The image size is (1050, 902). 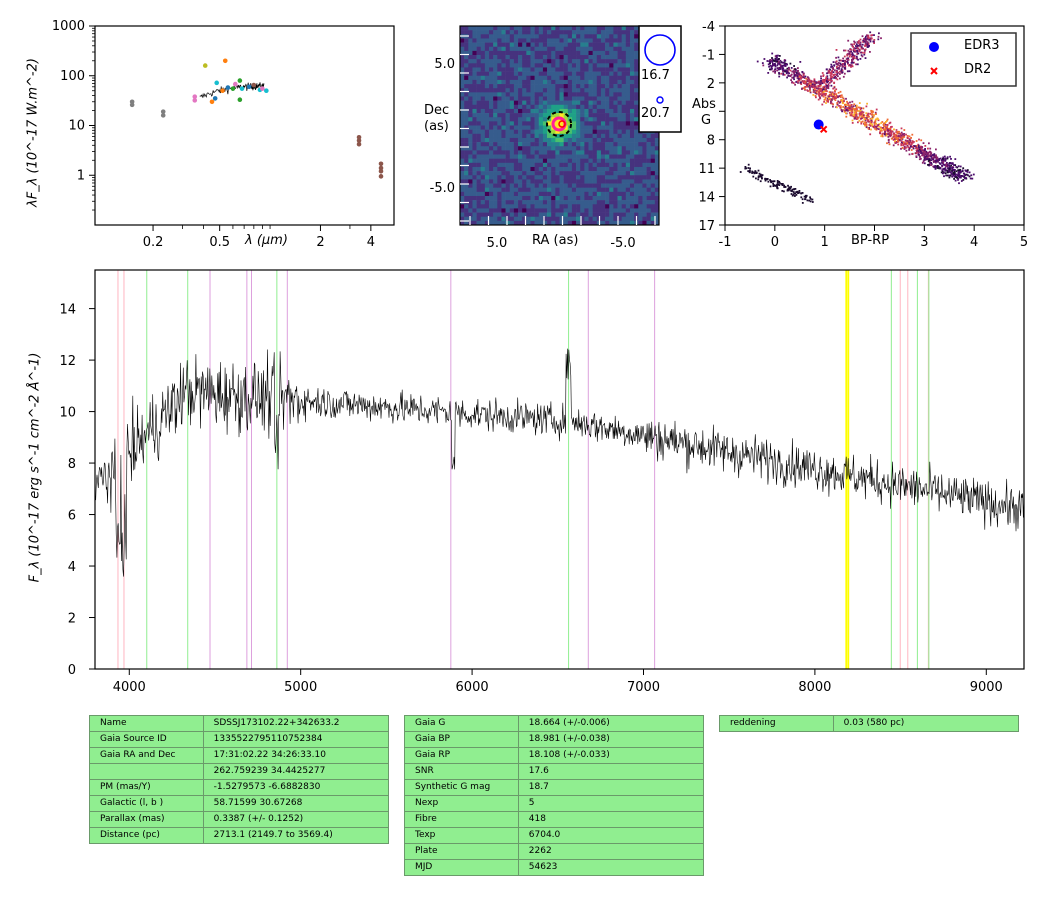 I want to click on table-row: Gaia G 18.664 (+/-0.006), so click(x=554, y=723).